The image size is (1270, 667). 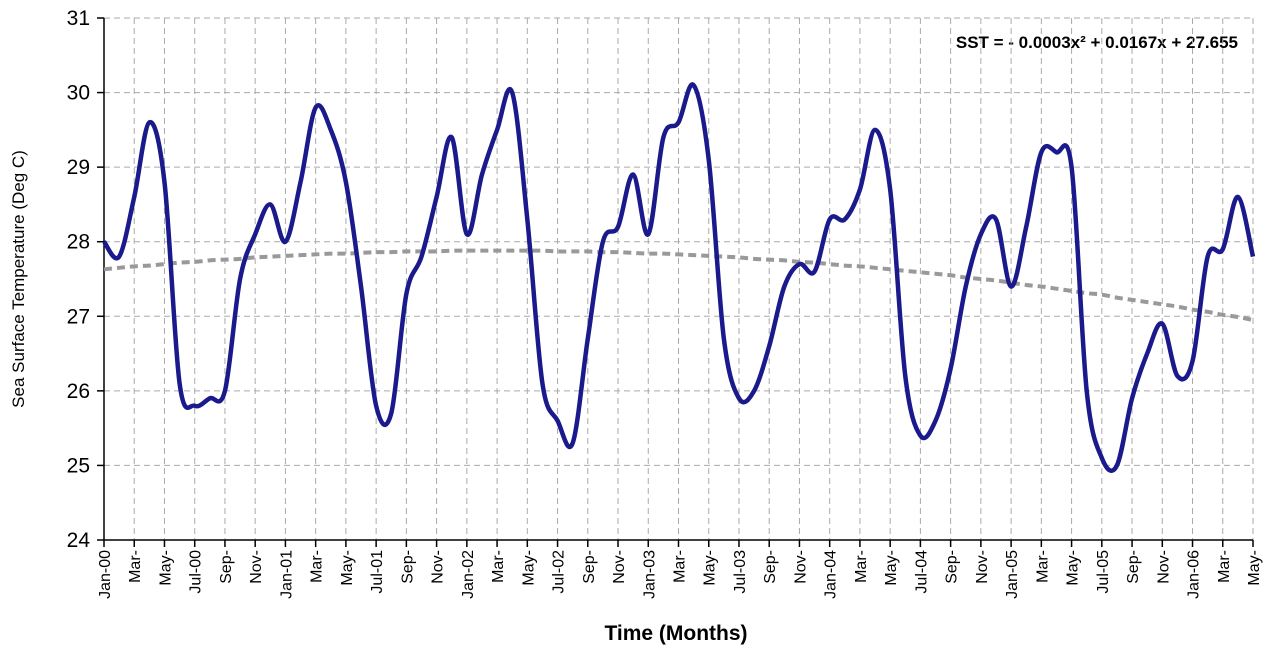 What do you see at coordinates (377, 572) in the screenshot?
I see `x-tick-label: Jul-01` at bounding box center [377, 572].